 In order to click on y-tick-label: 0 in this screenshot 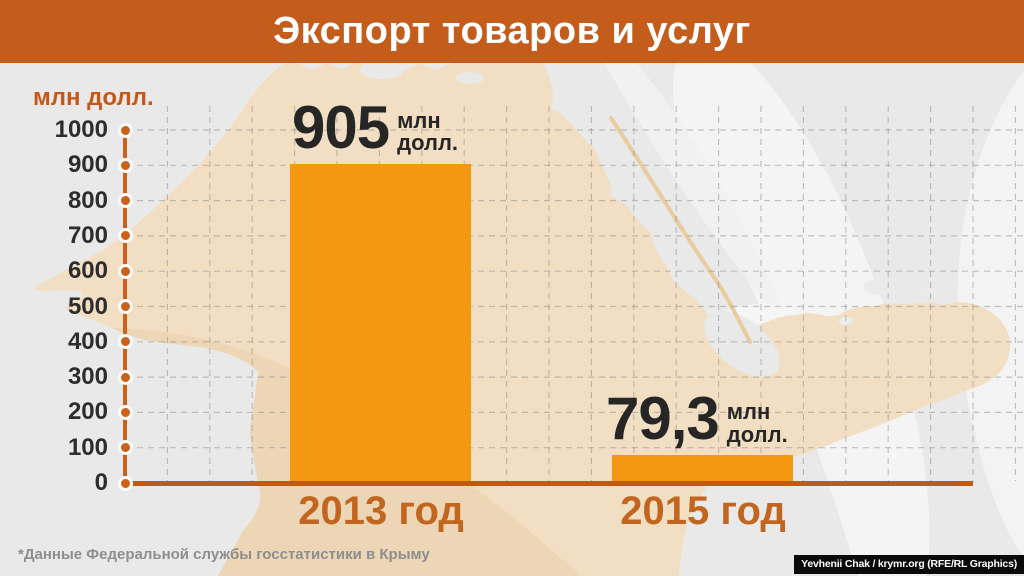, I will do `click(101, 482)`.